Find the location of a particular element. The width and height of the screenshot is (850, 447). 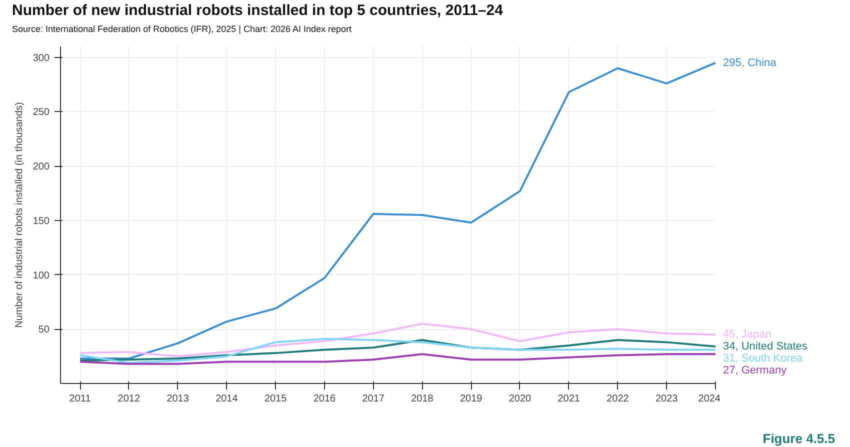

caption: Figure 4.5.5 is located at coordinates (798, 438).